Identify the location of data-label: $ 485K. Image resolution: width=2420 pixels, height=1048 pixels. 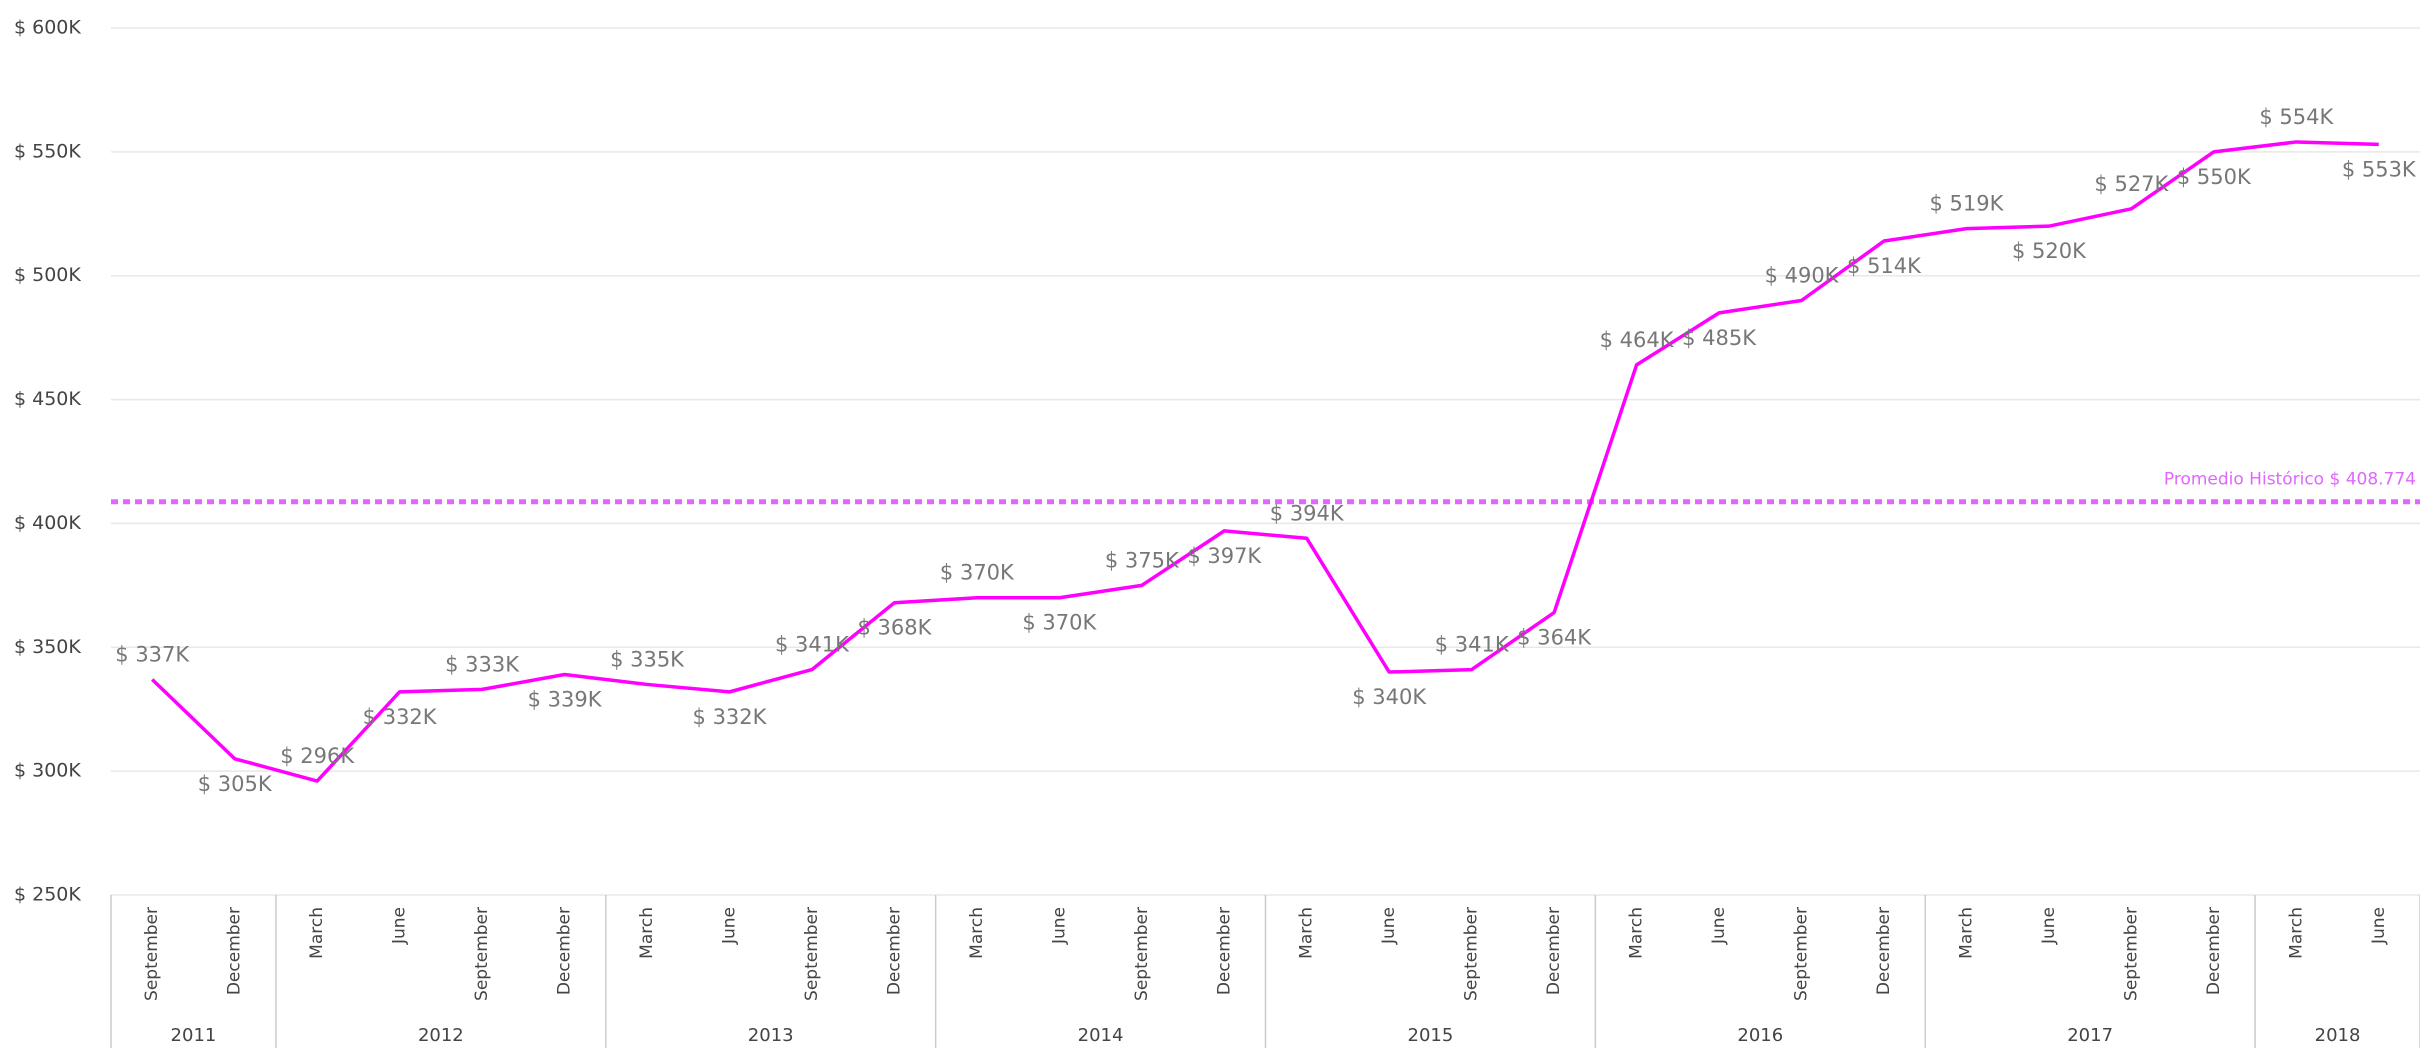
(1719, 338).